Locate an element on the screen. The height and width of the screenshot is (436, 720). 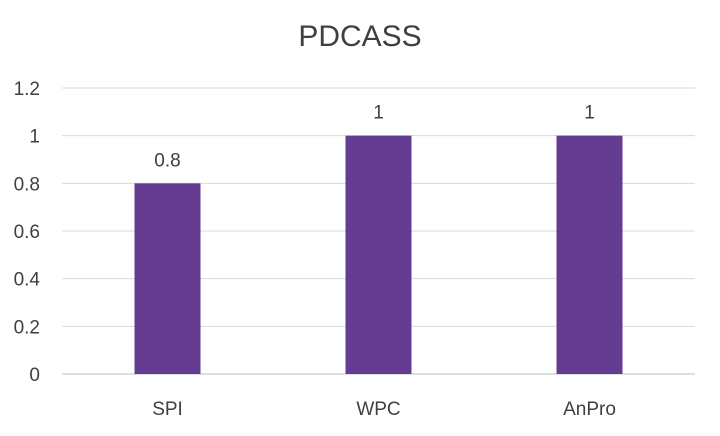
data-label: 0.8 is located at coordinates (167, 160).